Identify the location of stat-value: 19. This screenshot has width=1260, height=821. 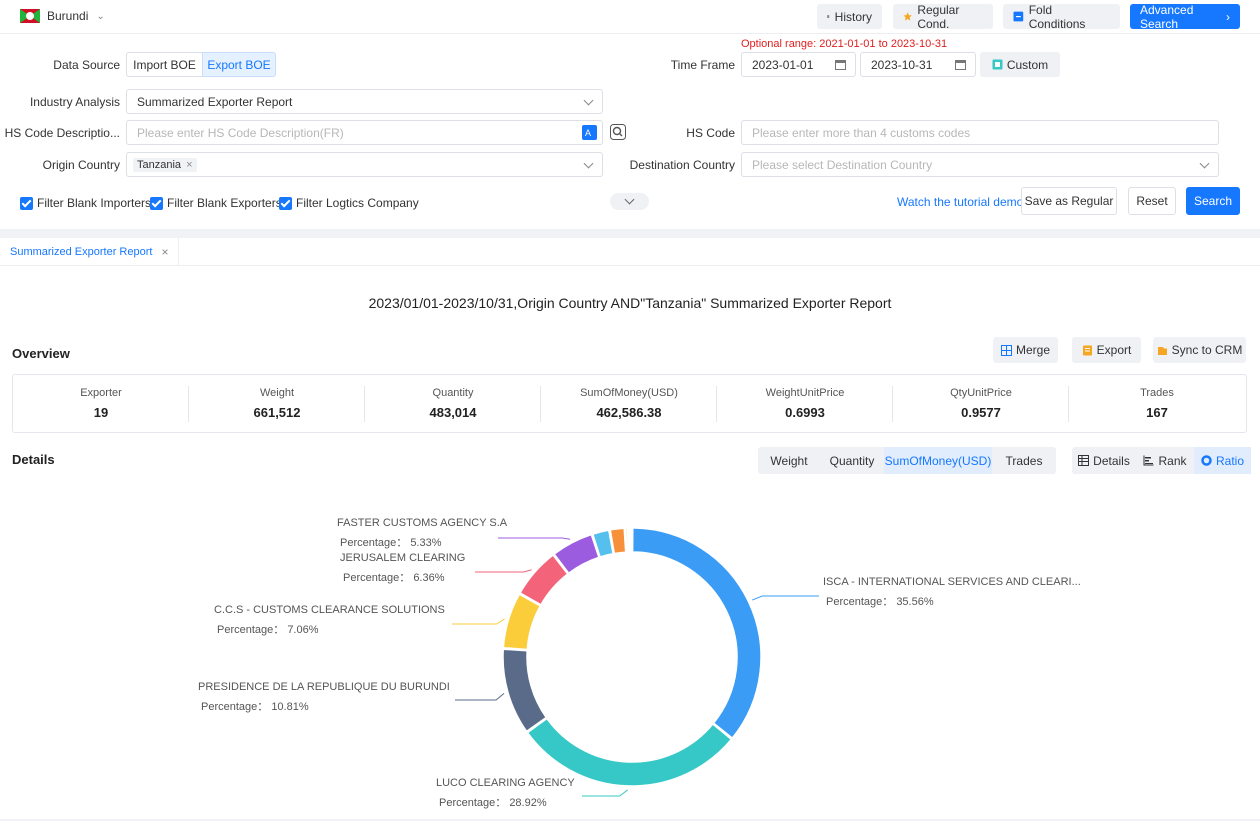
(101, 412).